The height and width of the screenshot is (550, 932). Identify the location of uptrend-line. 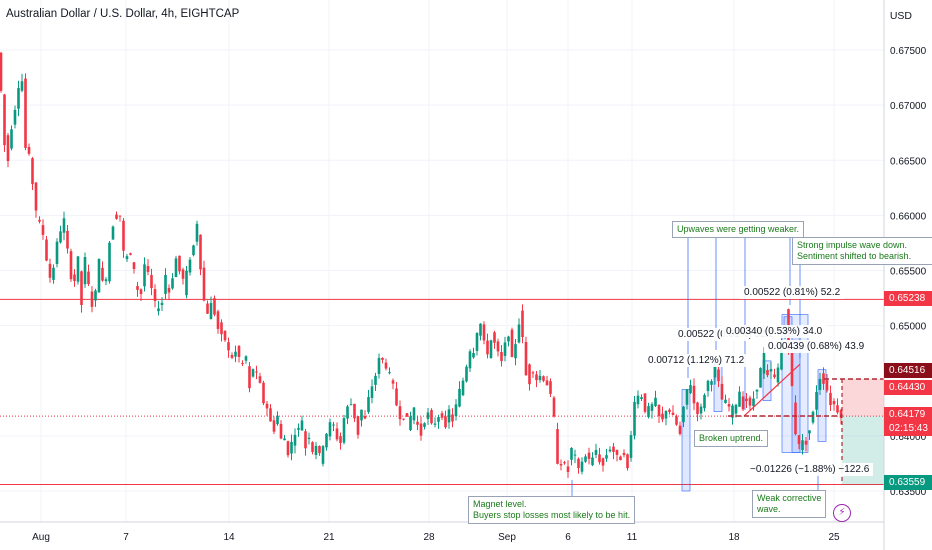
(772, 390).